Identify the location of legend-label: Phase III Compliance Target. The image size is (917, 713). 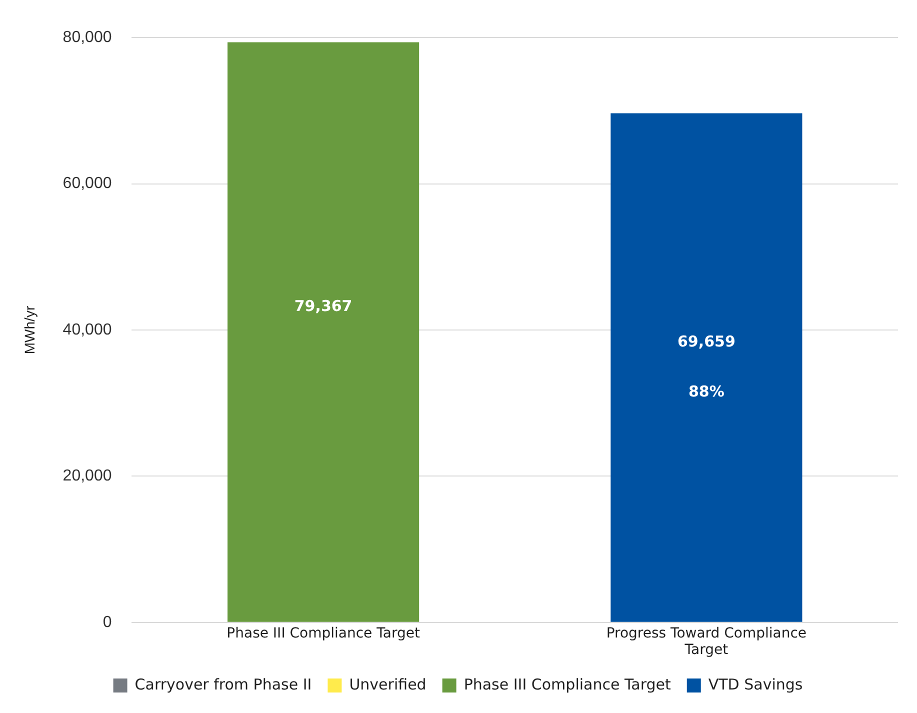
(567, 684).